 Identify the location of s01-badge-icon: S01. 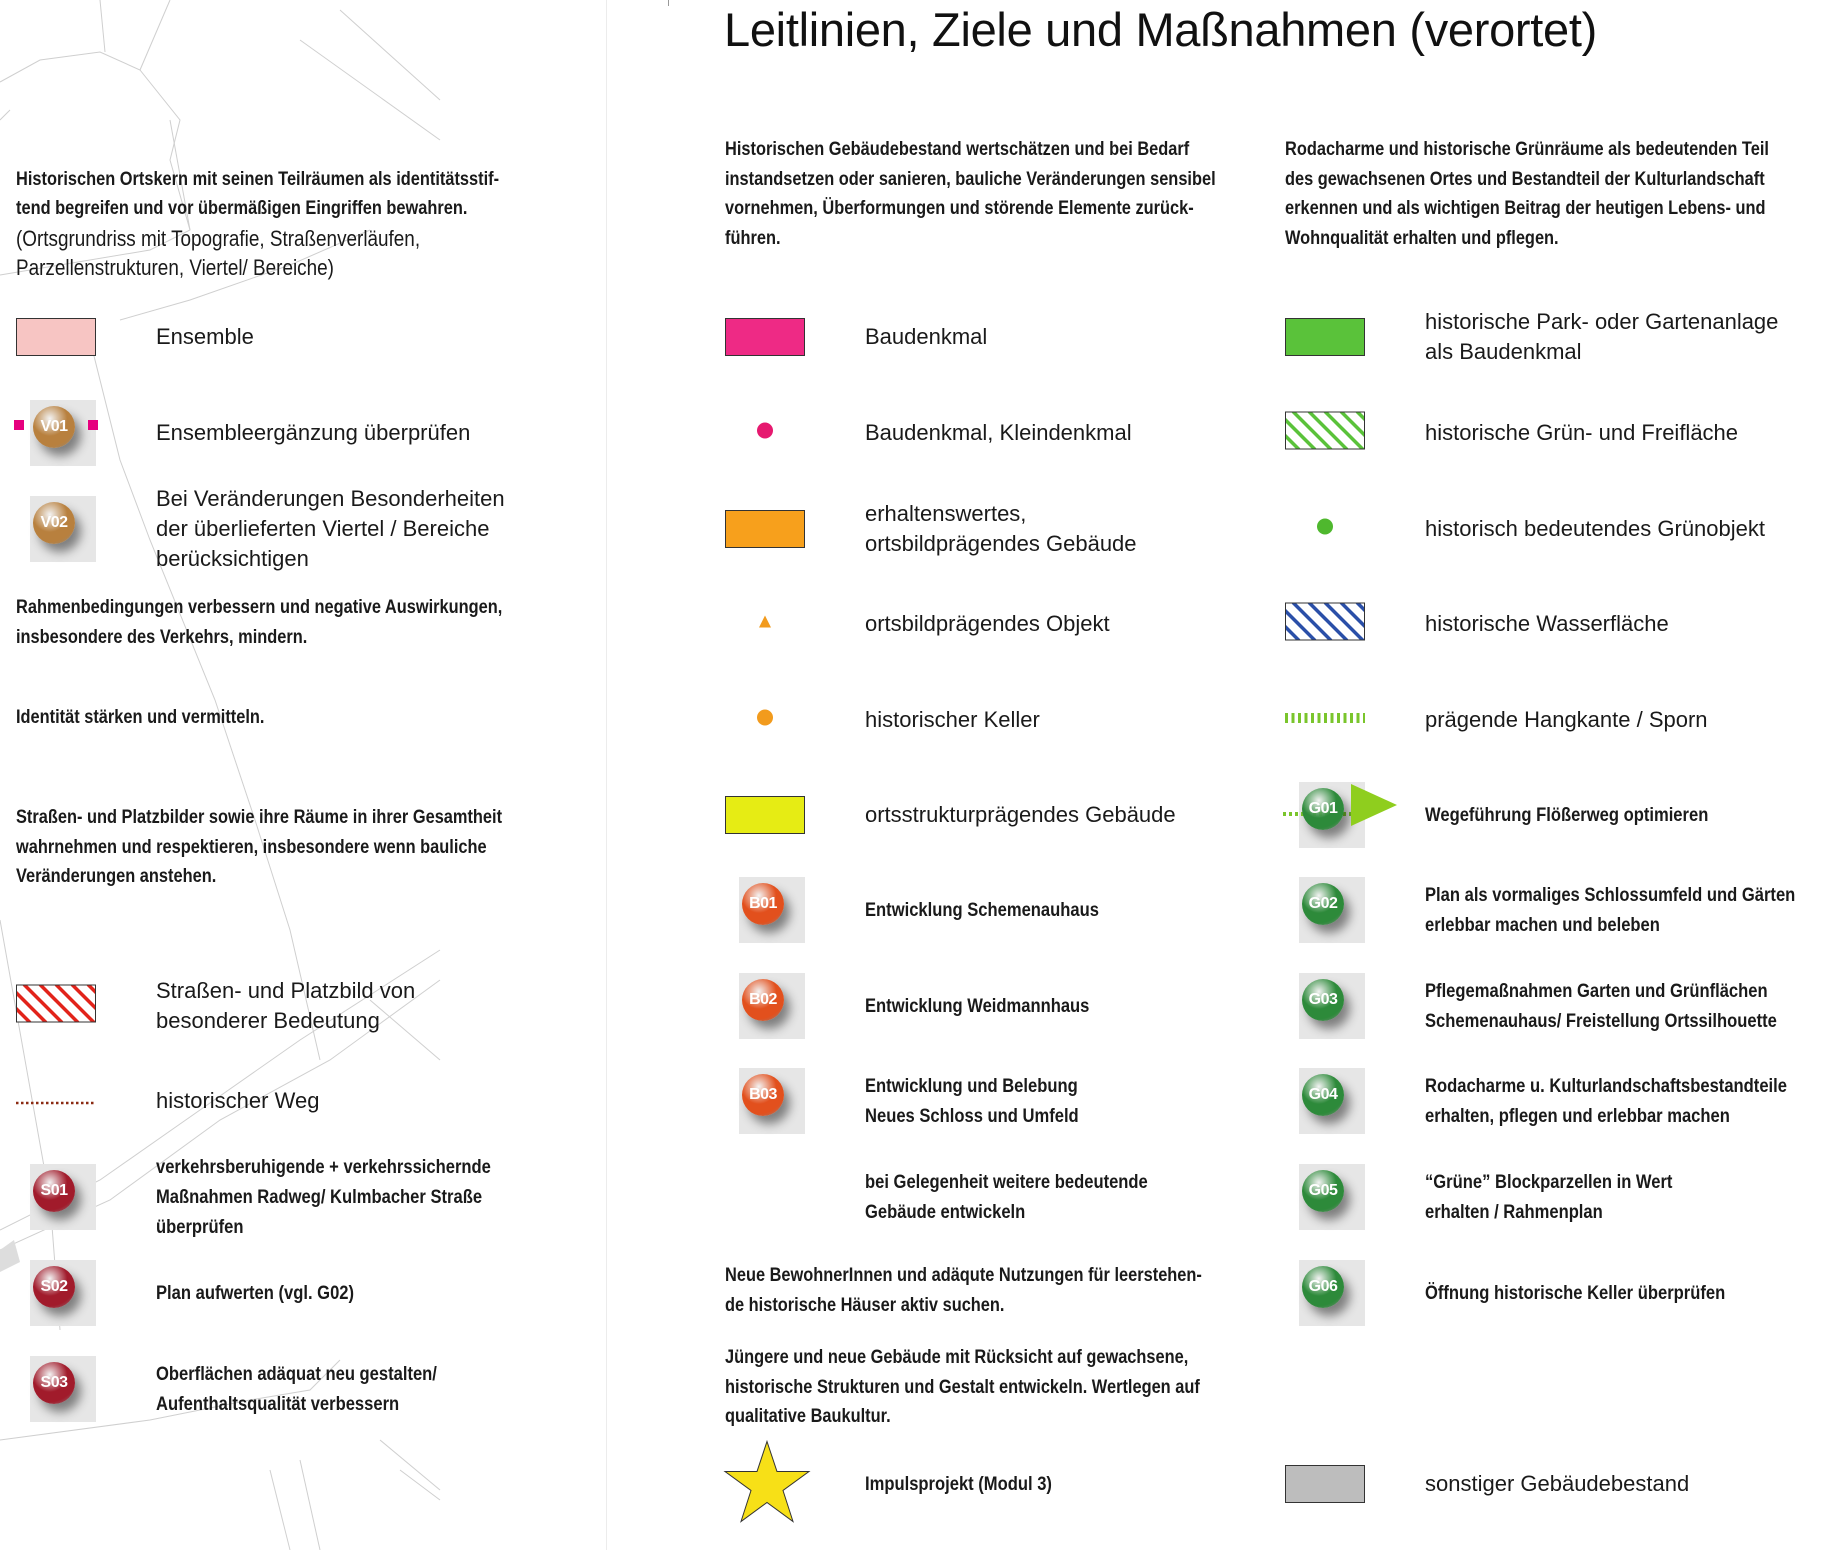
(63, 1197).